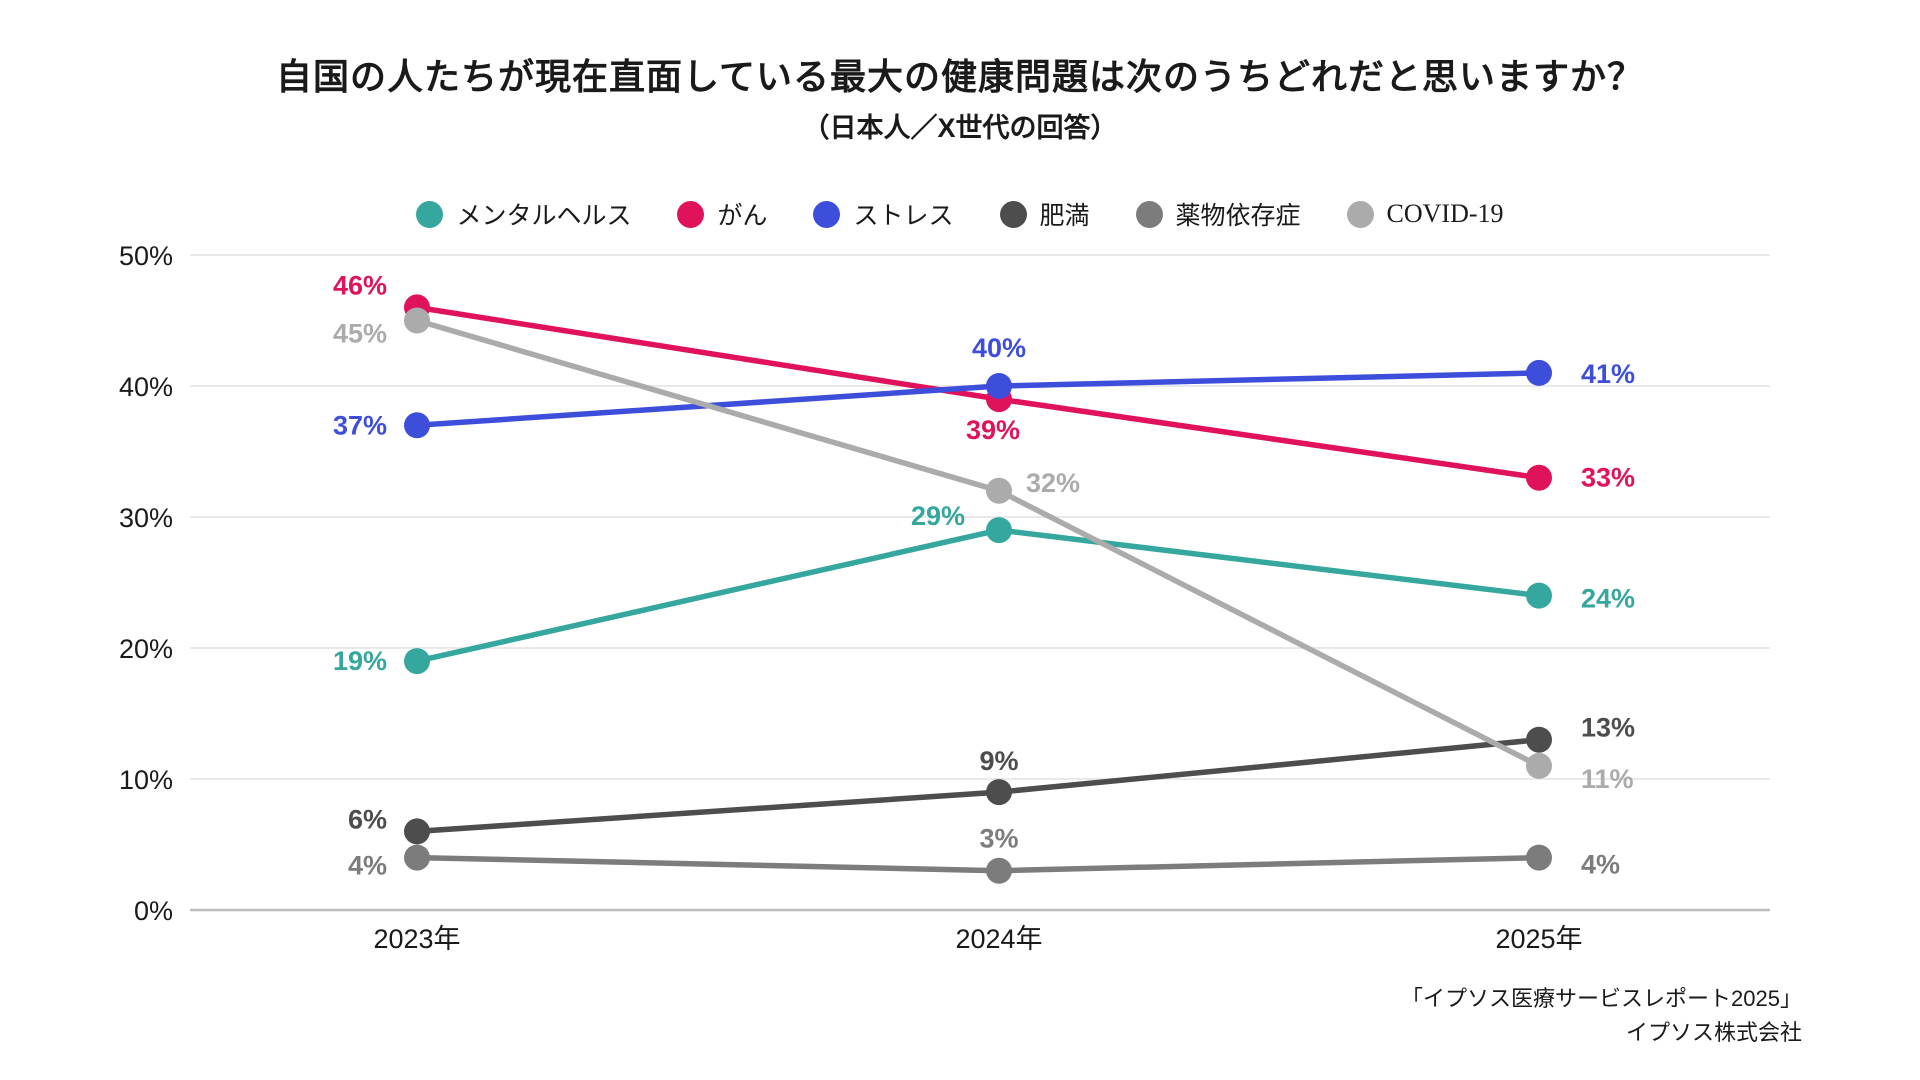 The image size is (1920, 1080). I want to click on value-label: 11%, so click(1607, 779).